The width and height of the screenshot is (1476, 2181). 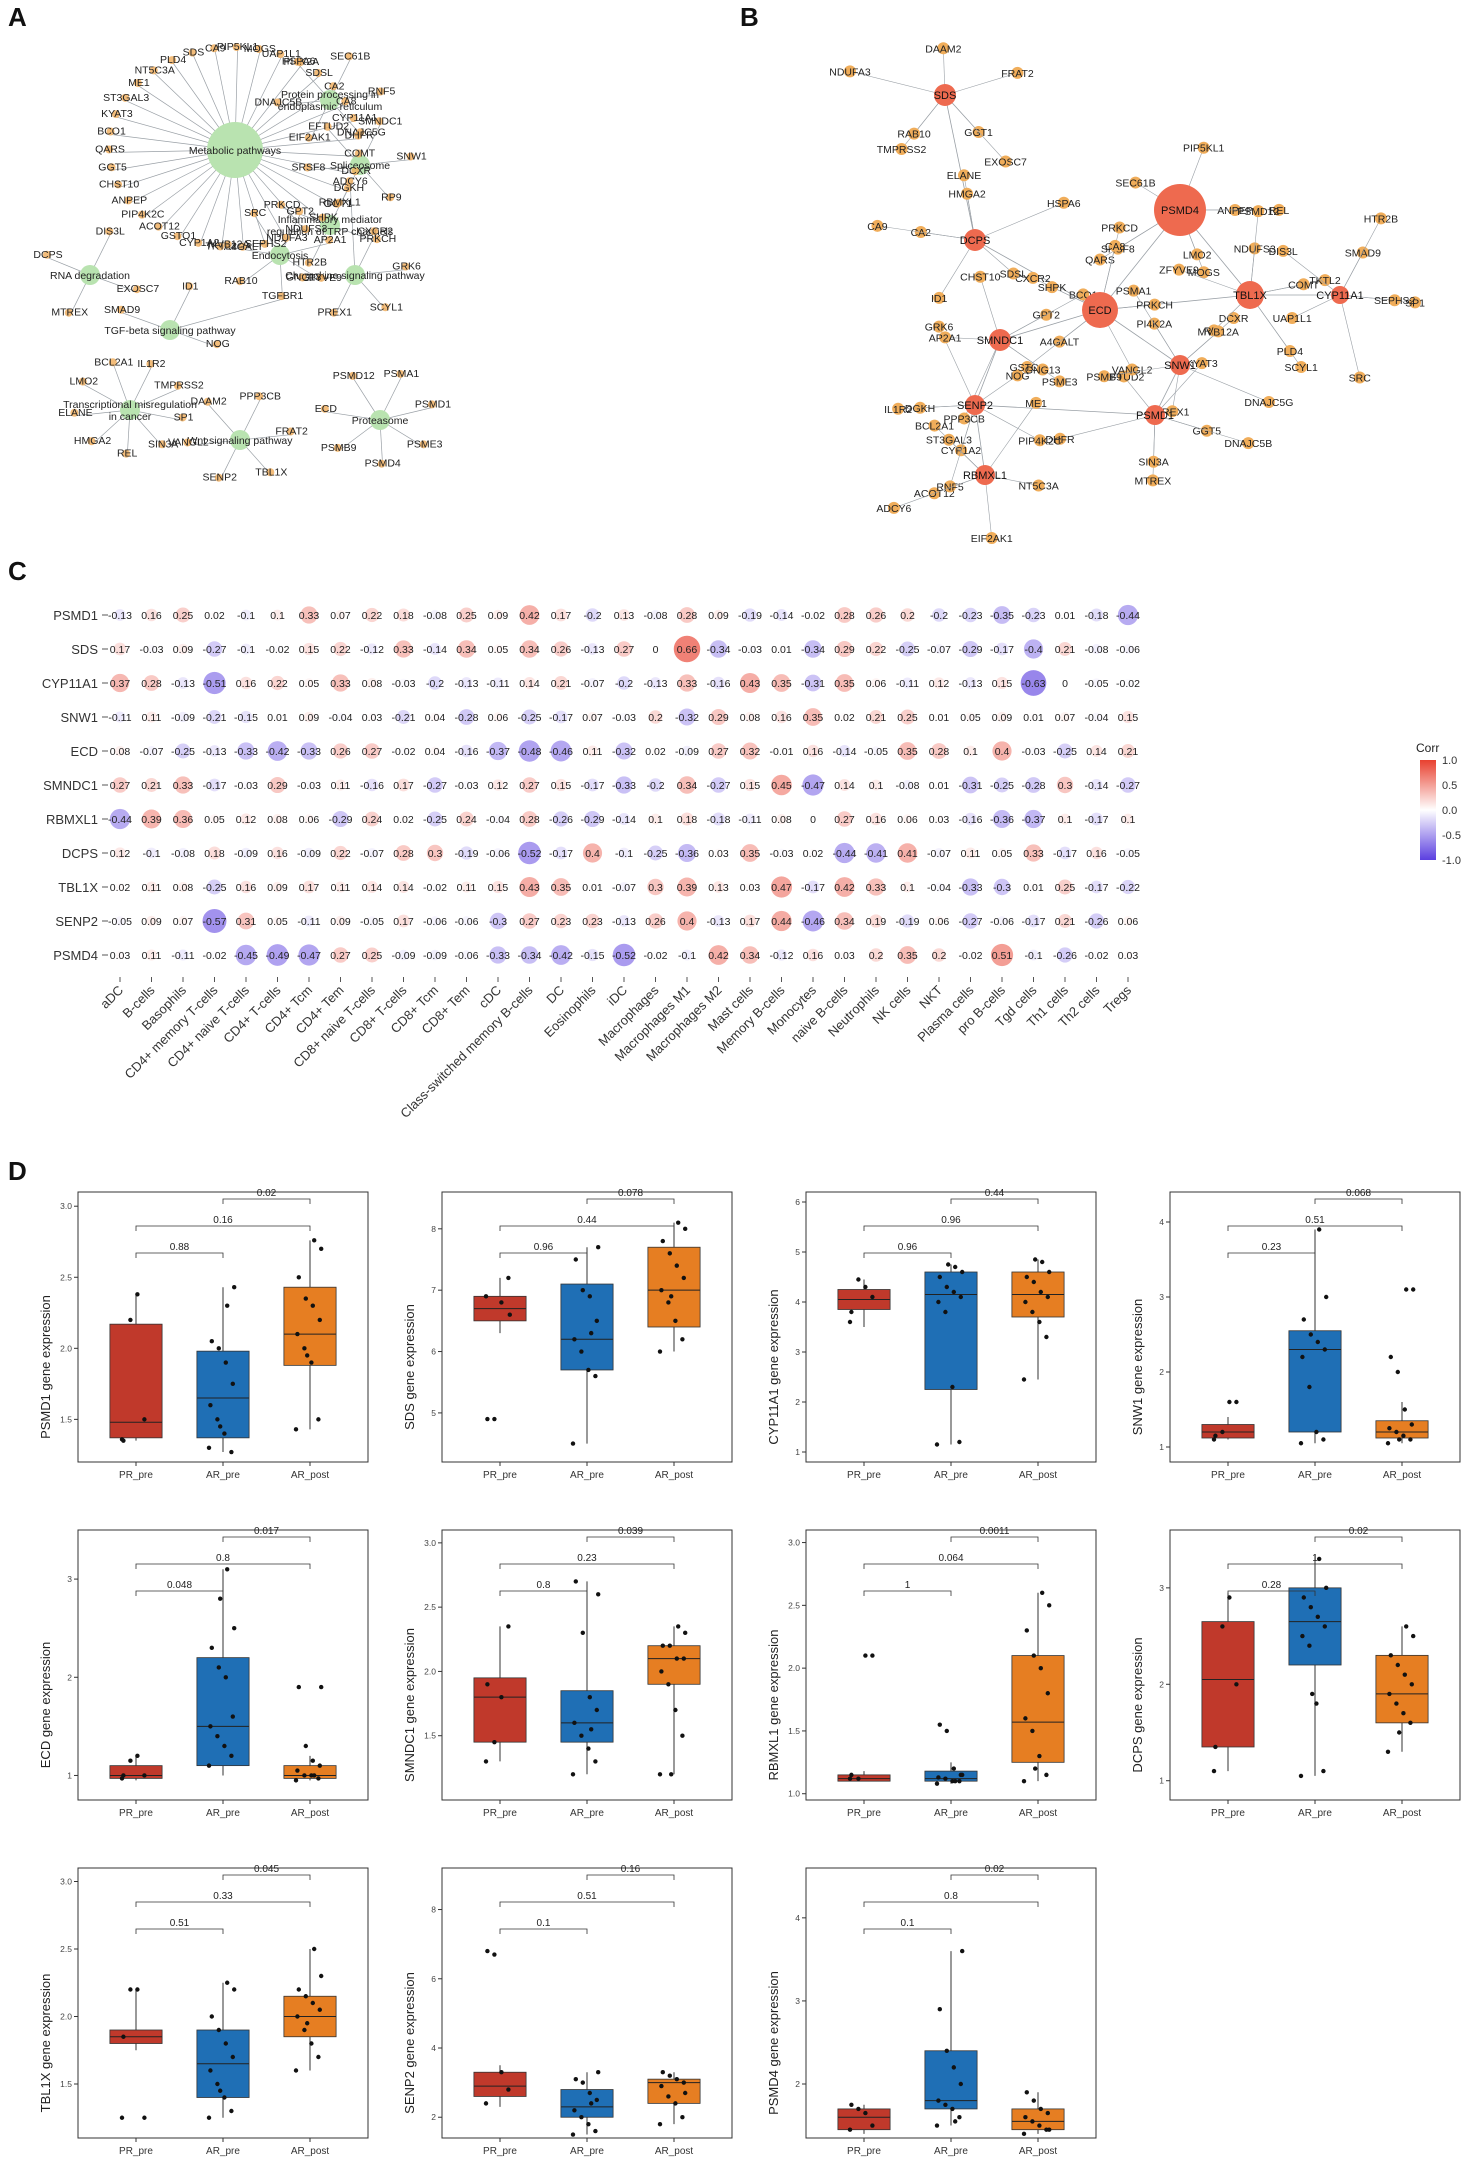 I want to click on heatmap-value: 0.4, so click(x=592, y=854).